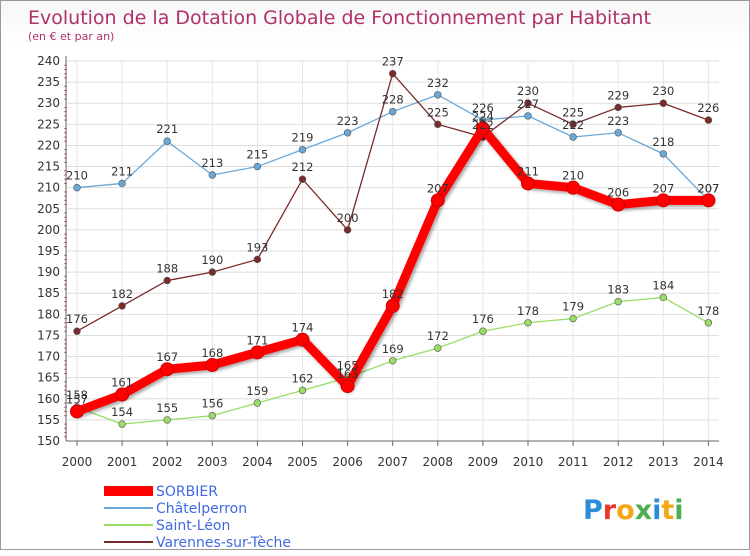 The image size is (750, 556). What do you see at coordinates (303, 167) in the screenshot?
I see `data-label: 212` at bounding box center [303, 167].